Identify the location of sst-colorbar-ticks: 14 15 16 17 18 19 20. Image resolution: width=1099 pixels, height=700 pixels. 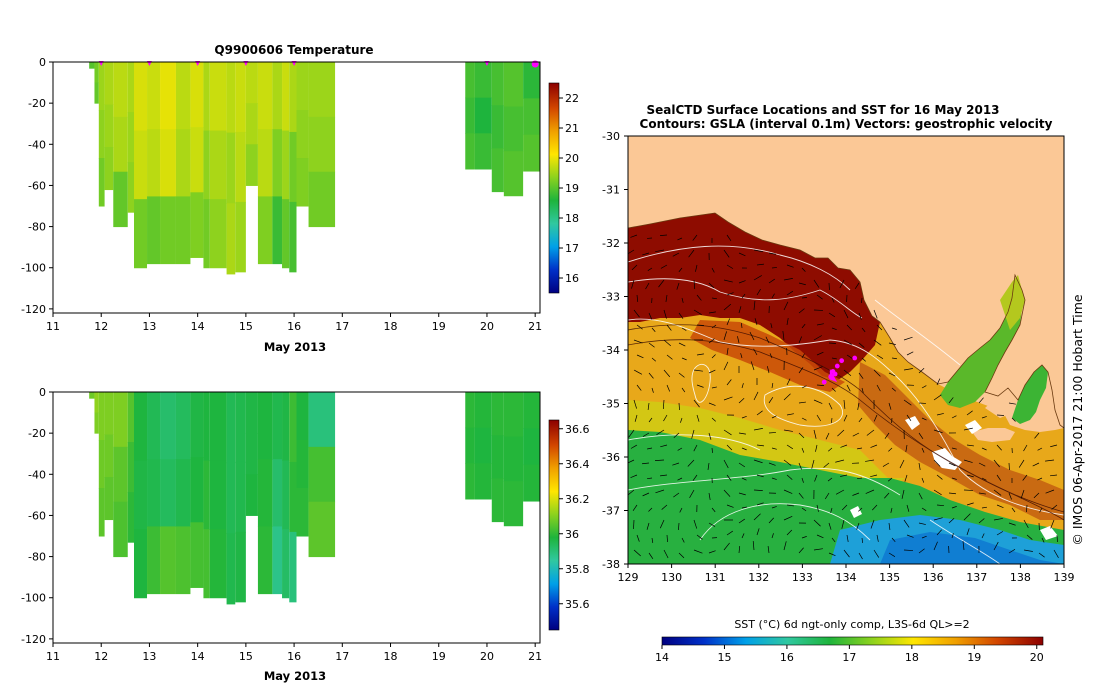
(849, 654).